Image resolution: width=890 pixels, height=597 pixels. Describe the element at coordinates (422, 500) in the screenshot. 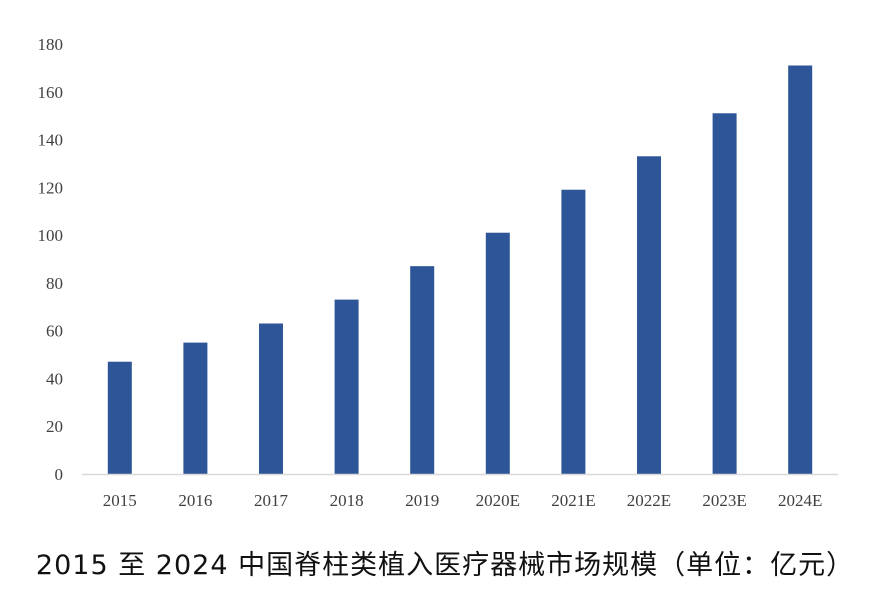

I see `x-tick-label: 2019` at that location.